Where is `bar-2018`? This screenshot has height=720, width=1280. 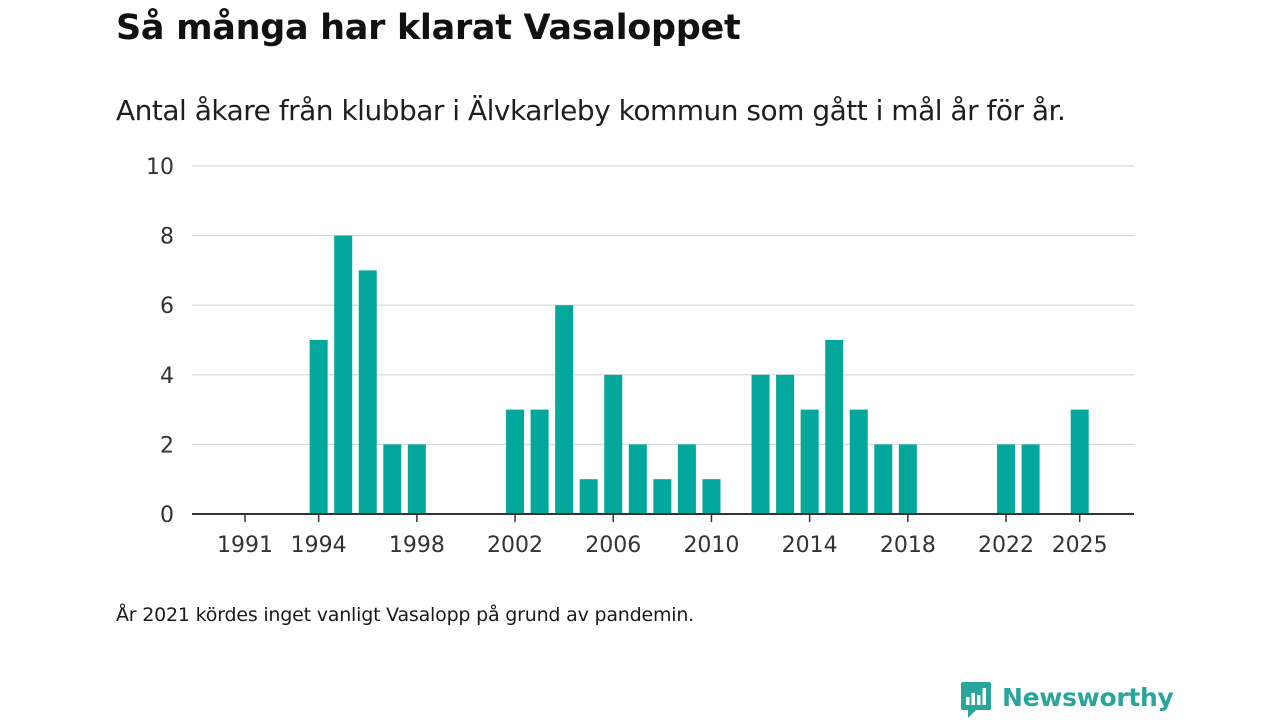 bar-2018 is located at coordinates (907, 479).